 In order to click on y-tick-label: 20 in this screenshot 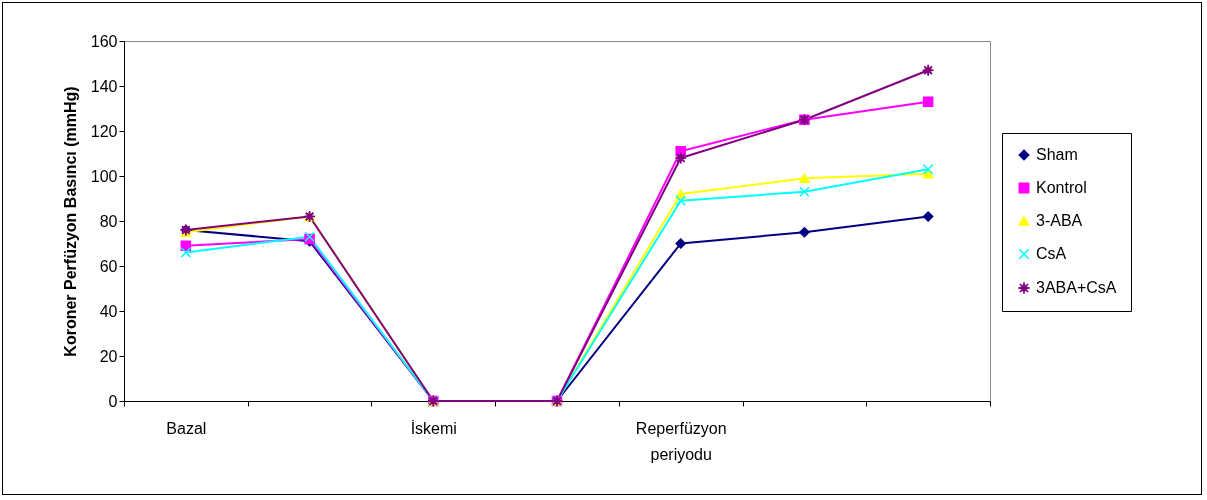, I will do `click(108, 356)`.